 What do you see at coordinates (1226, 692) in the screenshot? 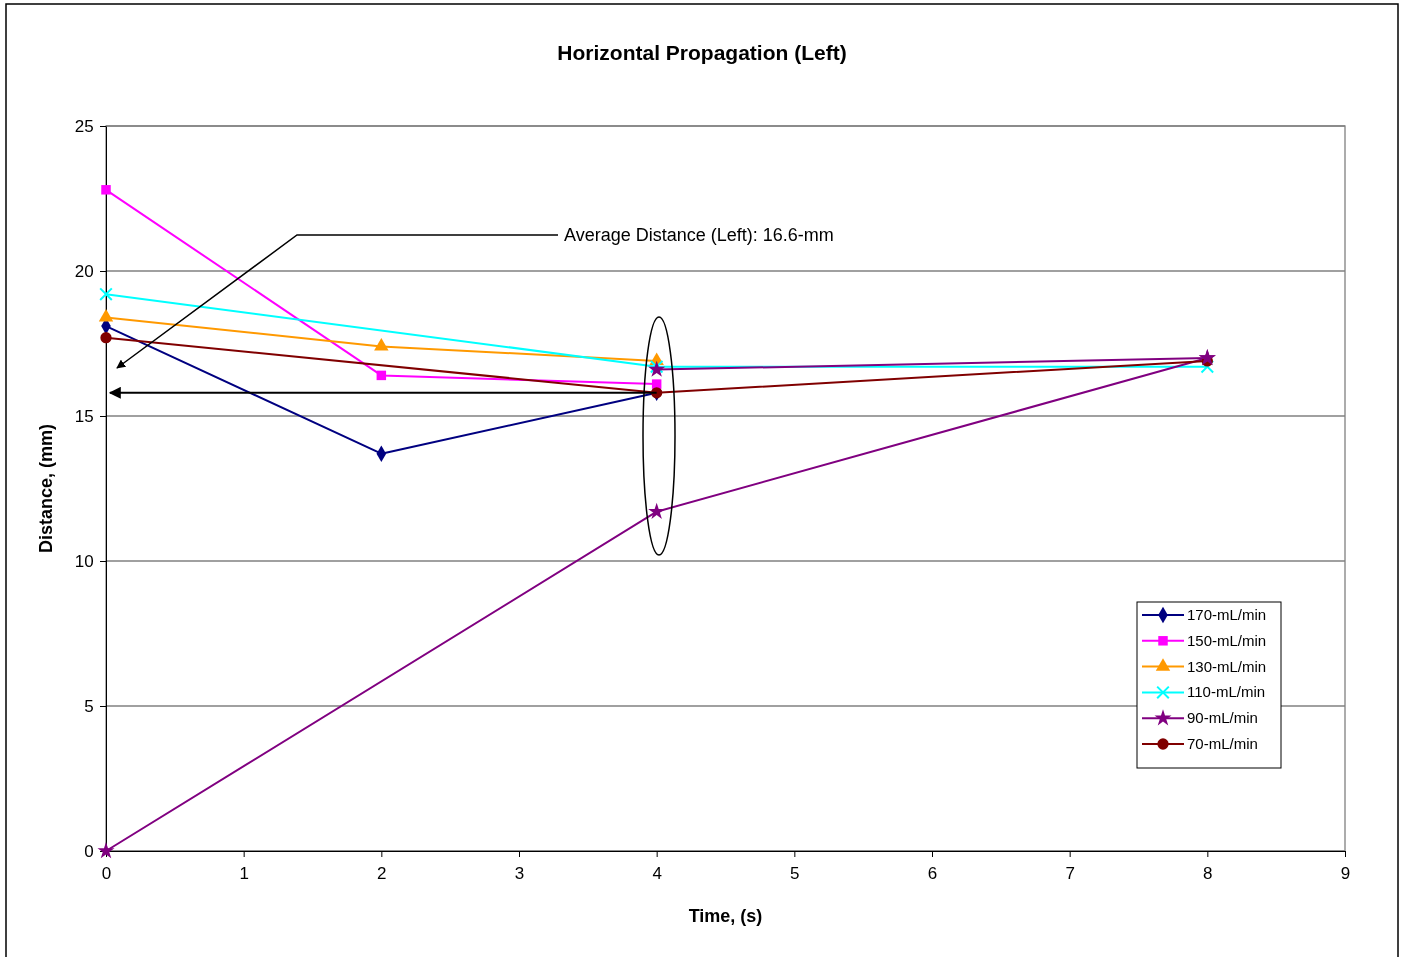
I see `legend-label: 110-mL/min` at bounding box center [1226, 692].